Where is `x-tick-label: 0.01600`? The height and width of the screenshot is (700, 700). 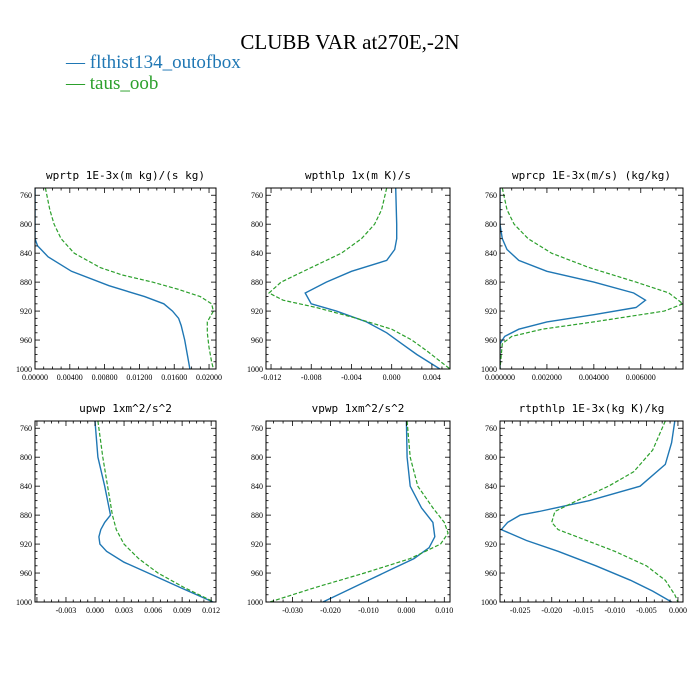 x-tick-label: 0.01600 is located at coordinates (174, 377).